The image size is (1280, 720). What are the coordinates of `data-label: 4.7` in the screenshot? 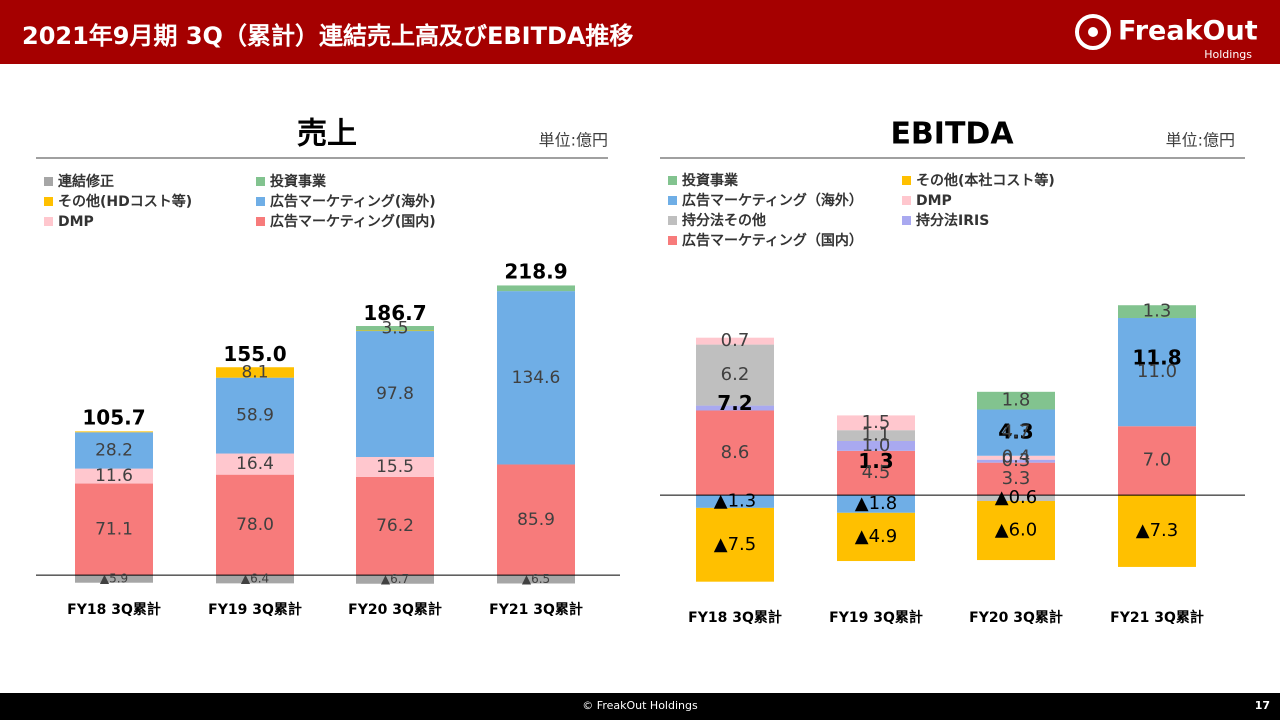 It's located at (1016, 432).